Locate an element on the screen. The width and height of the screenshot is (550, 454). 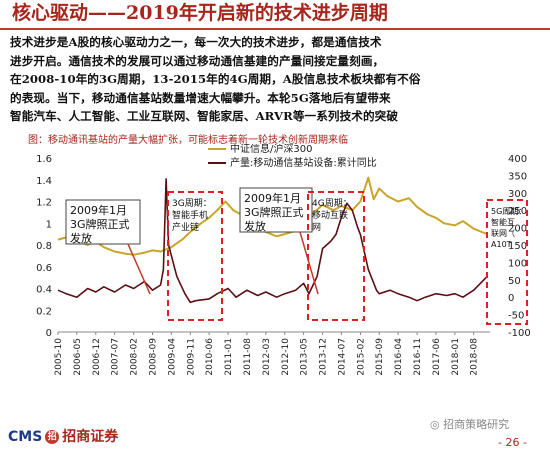
x-axis-tick-label: 2016-04 is located at coordinates (399, 357).